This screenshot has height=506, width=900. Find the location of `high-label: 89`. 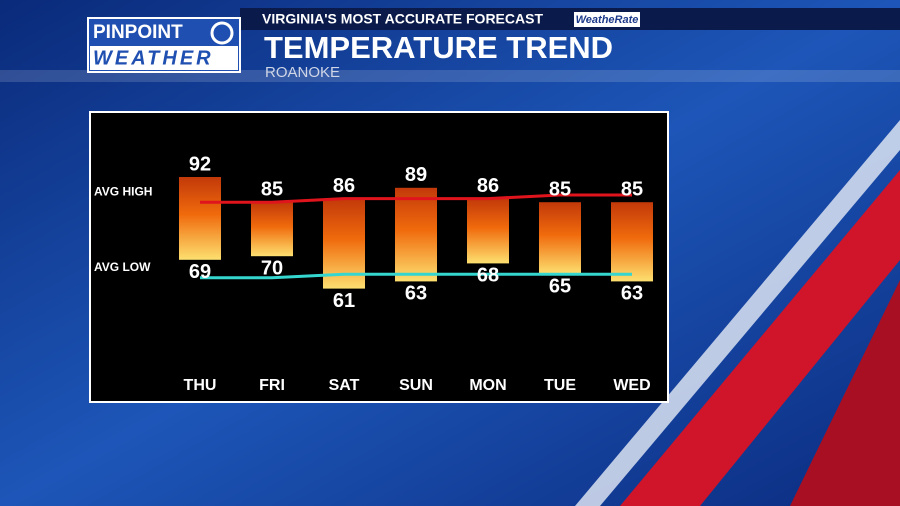

high-label: 89 is located at coordinates (416, 175).